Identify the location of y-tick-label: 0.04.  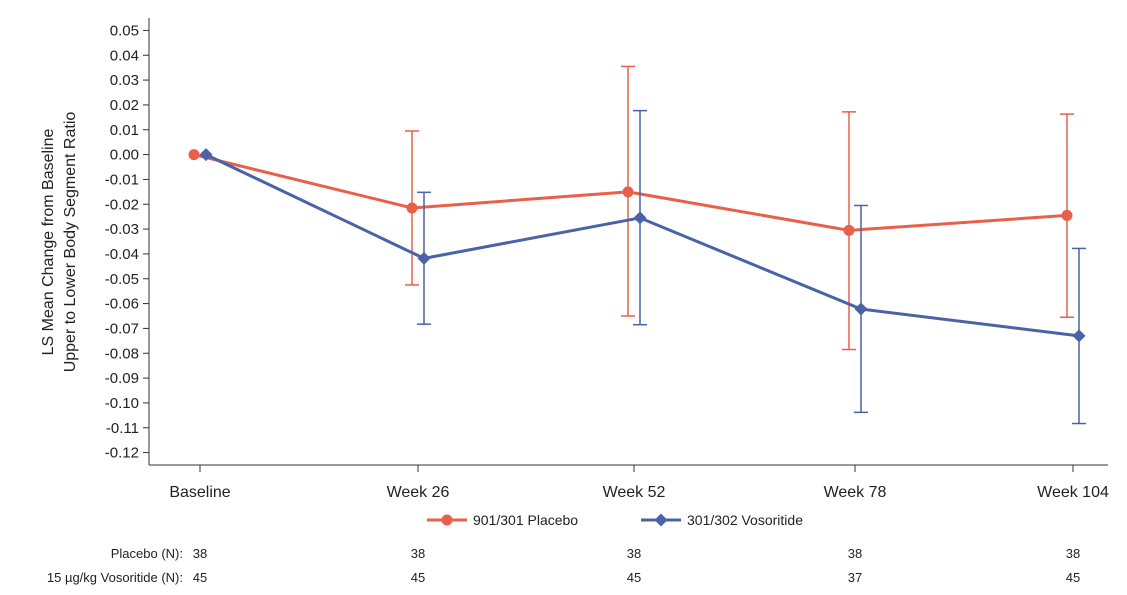
(124, 55).